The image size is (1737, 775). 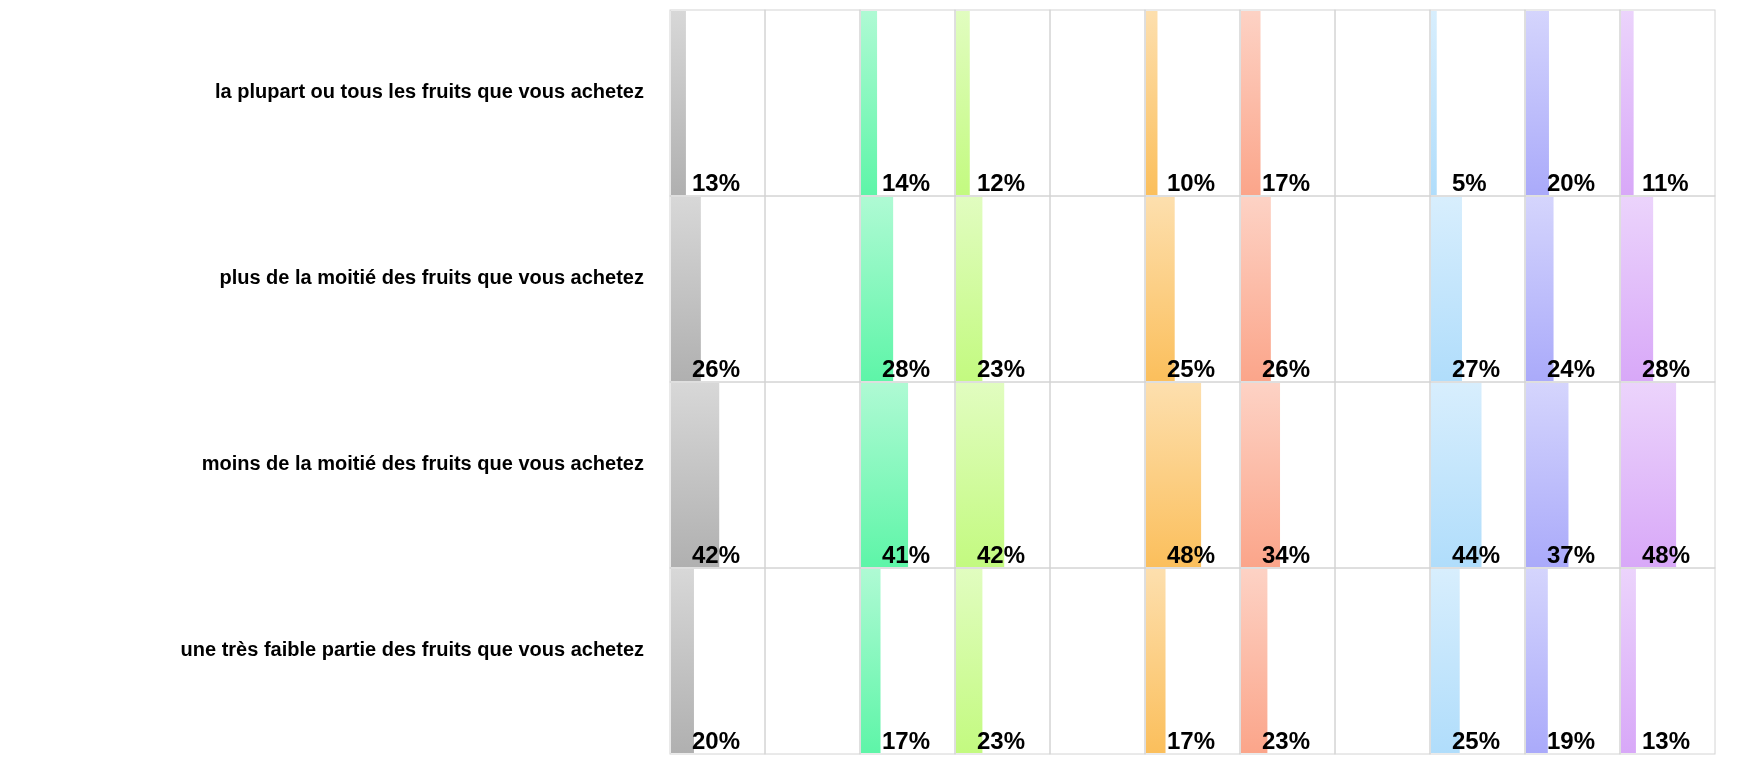 I want to click on y-tick-label: plus de la moitié des fruits que vous achetez, so click(x=431, y=277).